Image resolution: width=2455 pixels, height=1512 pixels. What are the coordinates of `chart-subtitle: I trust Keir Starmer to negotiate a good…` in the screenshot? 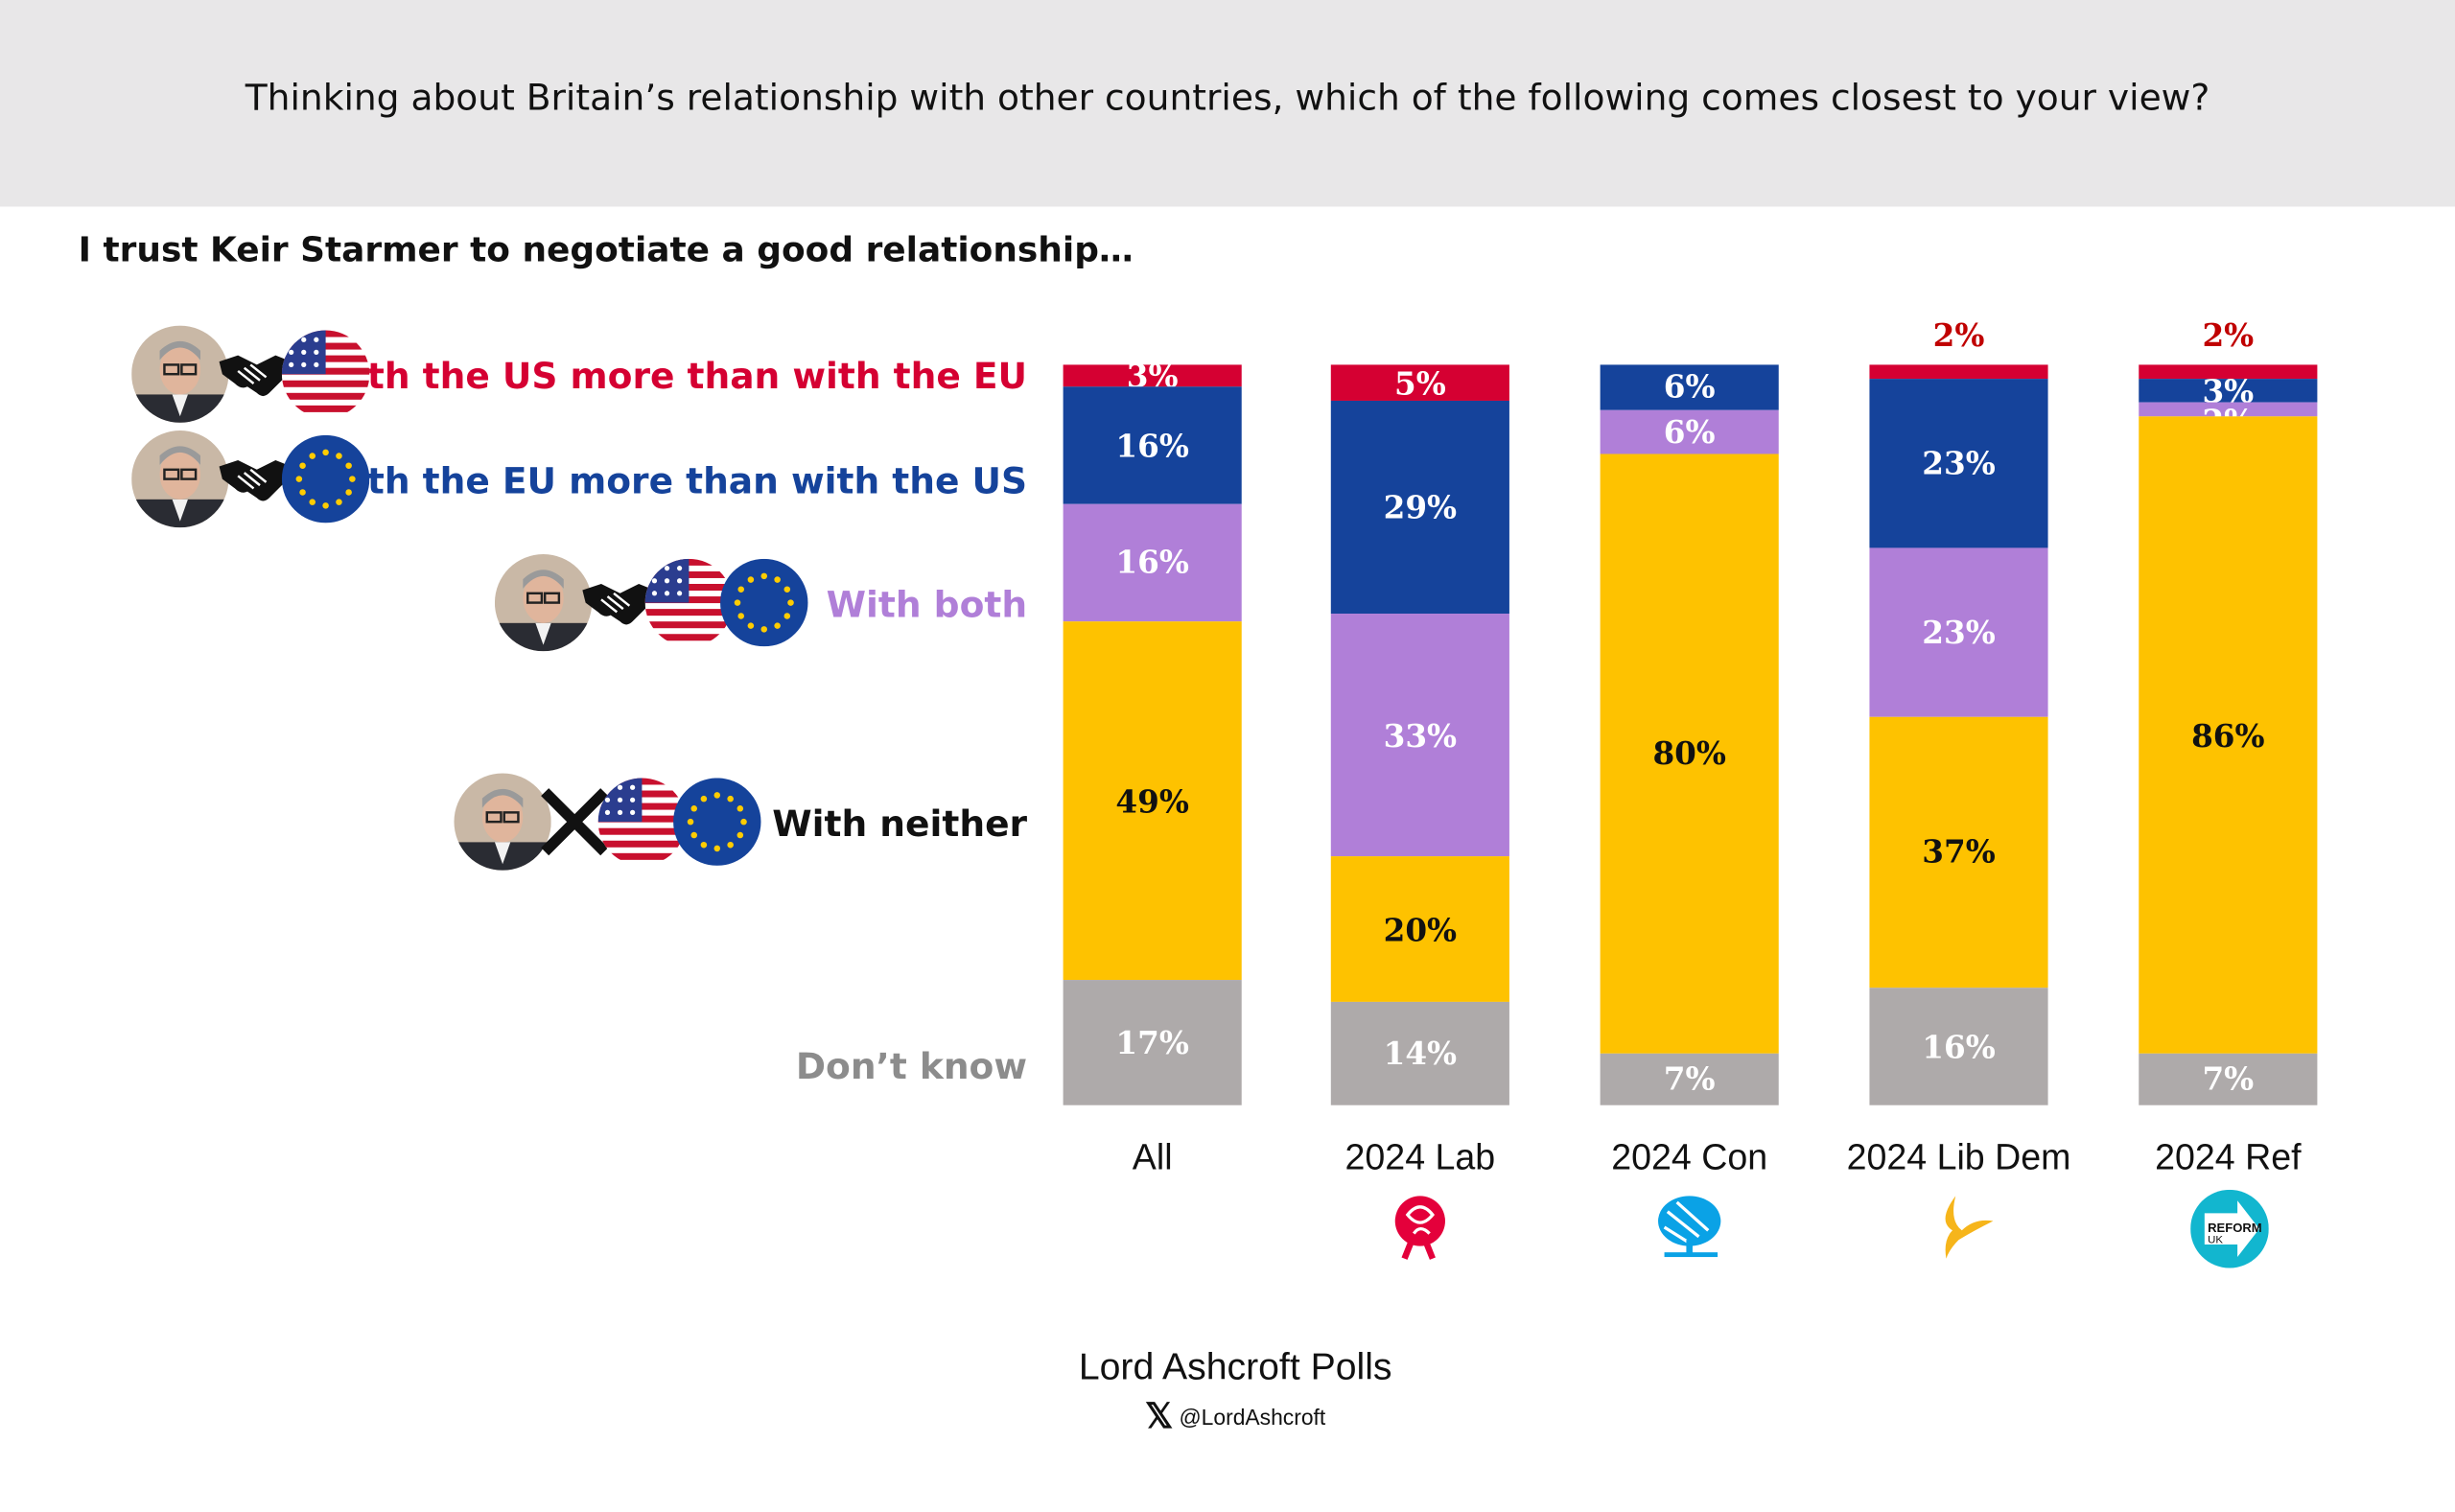 It's located at (606, 251).